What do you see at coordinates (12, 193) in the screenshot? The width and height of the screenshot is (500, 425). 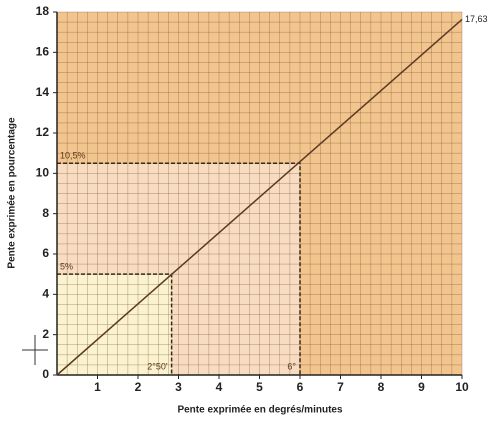 I see `y-axis-title: Pente exprimée en pourcentage` at bounding box center [12, 193].